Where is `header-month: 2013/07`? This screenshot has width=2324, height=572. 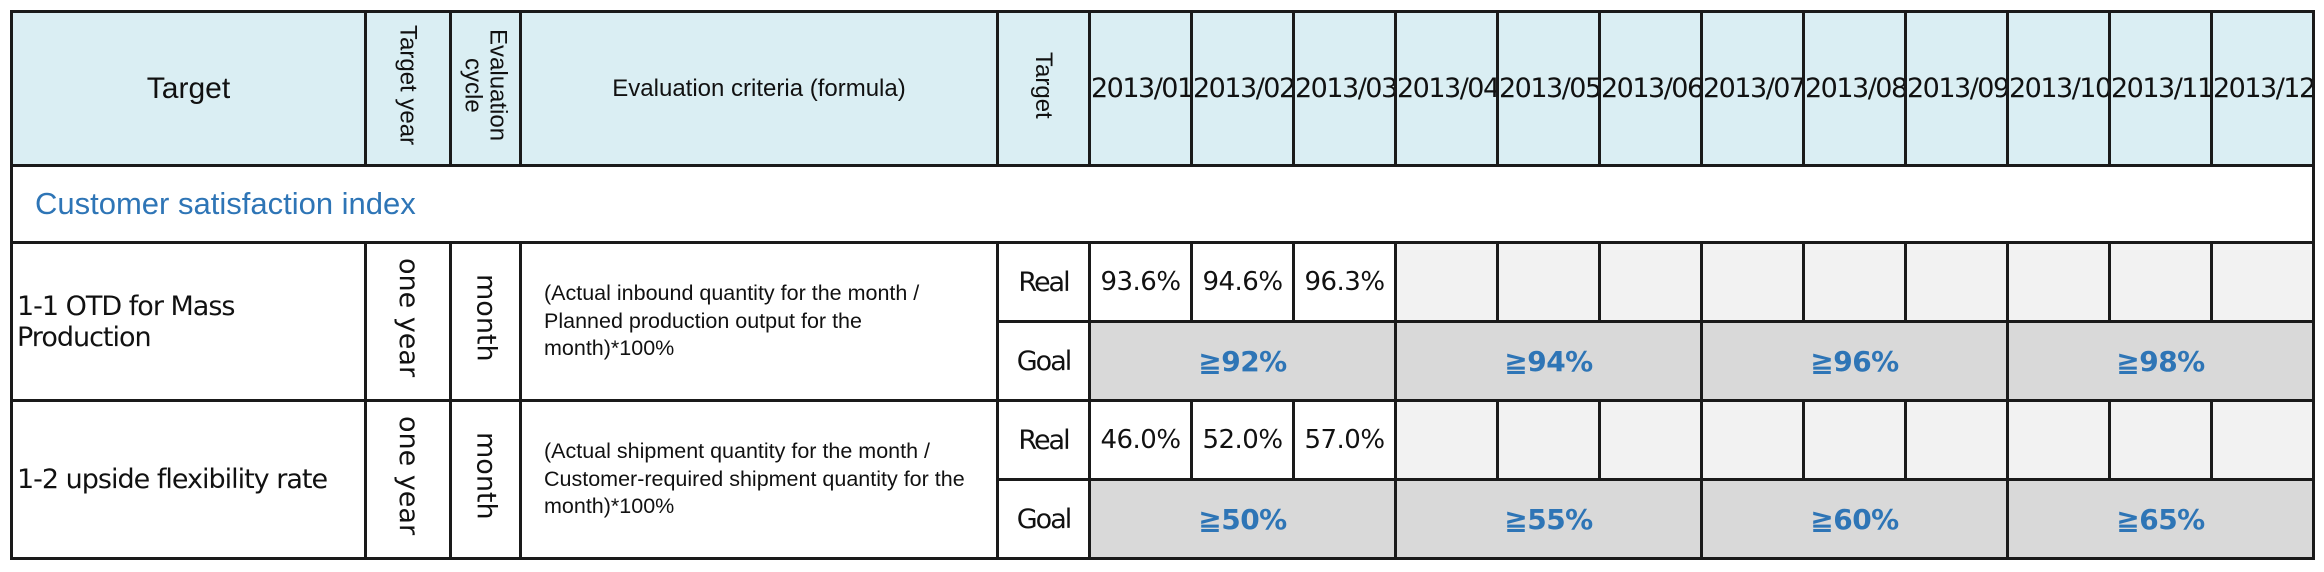 header-month: 2013/07 is located at coordinates (1752, 88).